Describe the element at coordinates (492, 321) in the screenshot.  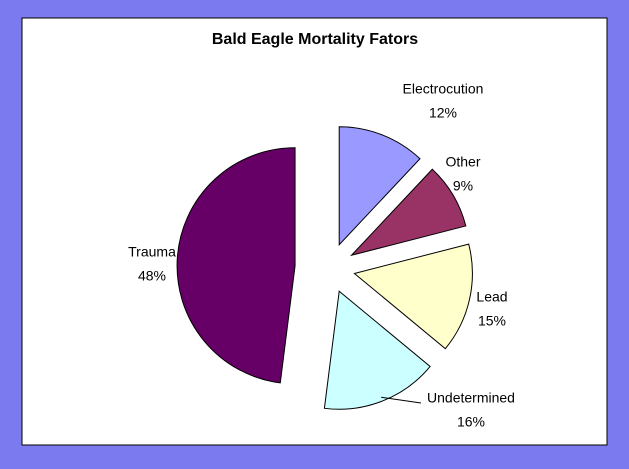
I see `slice-value-label: 15%` at that location.